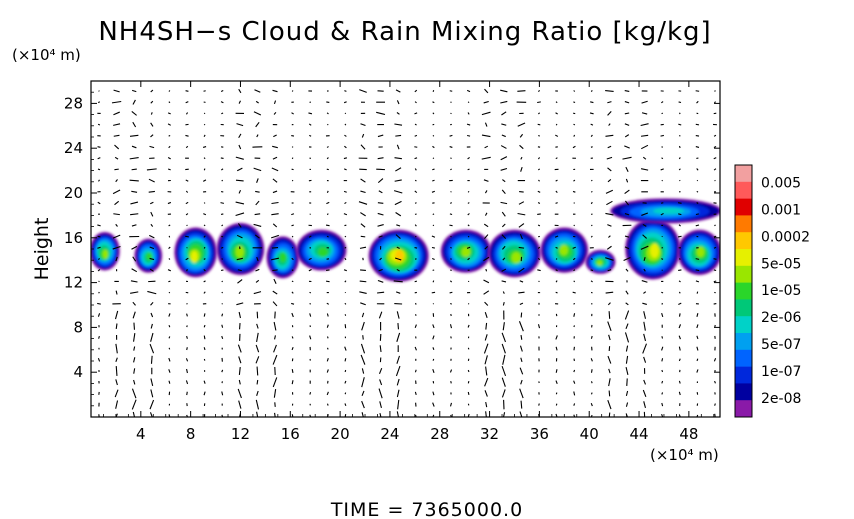 Image resolution: width=854 pixels, height=519 pixels. Describe the element at coordinates (405, 240) in the screenshot. I see `cloud-mixing-ratio-field` at that location.